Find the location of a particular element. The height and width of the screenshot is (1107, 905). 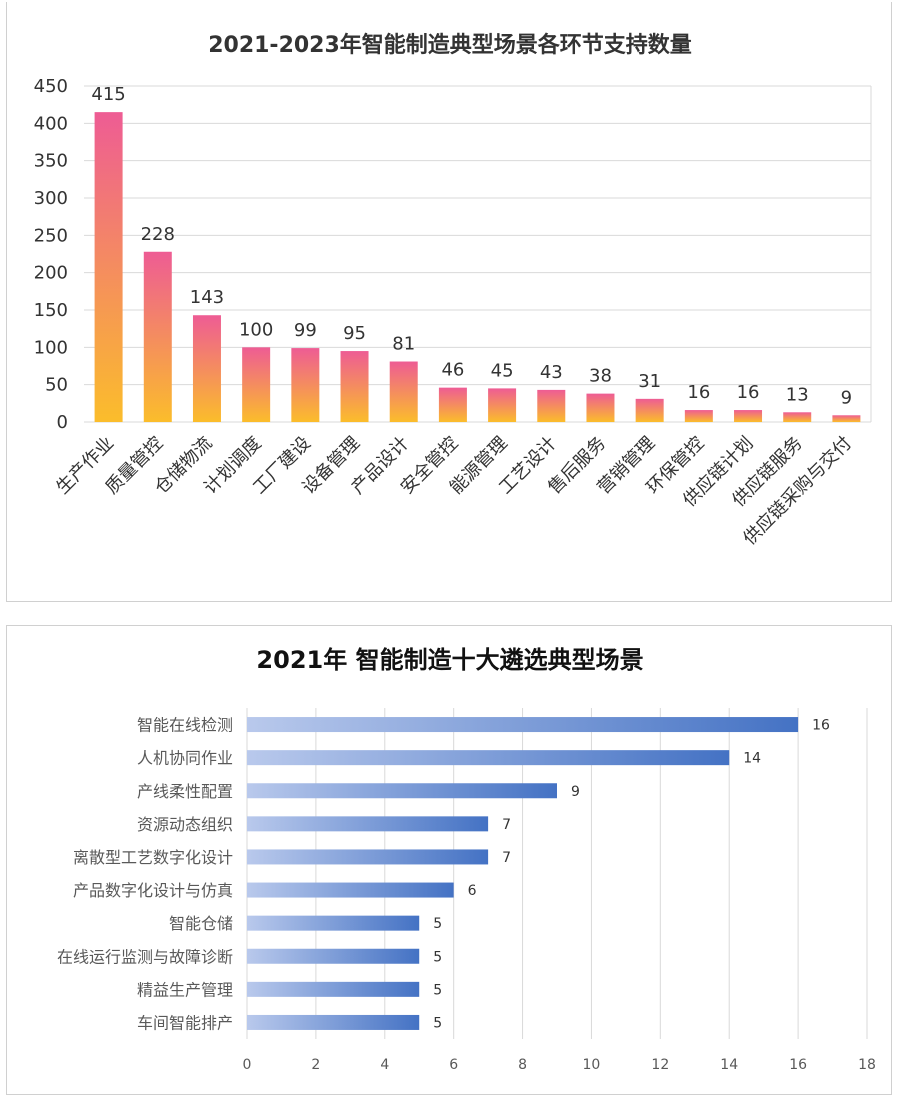

x-tick-label: 4 is located at coordinates (384, 1065).